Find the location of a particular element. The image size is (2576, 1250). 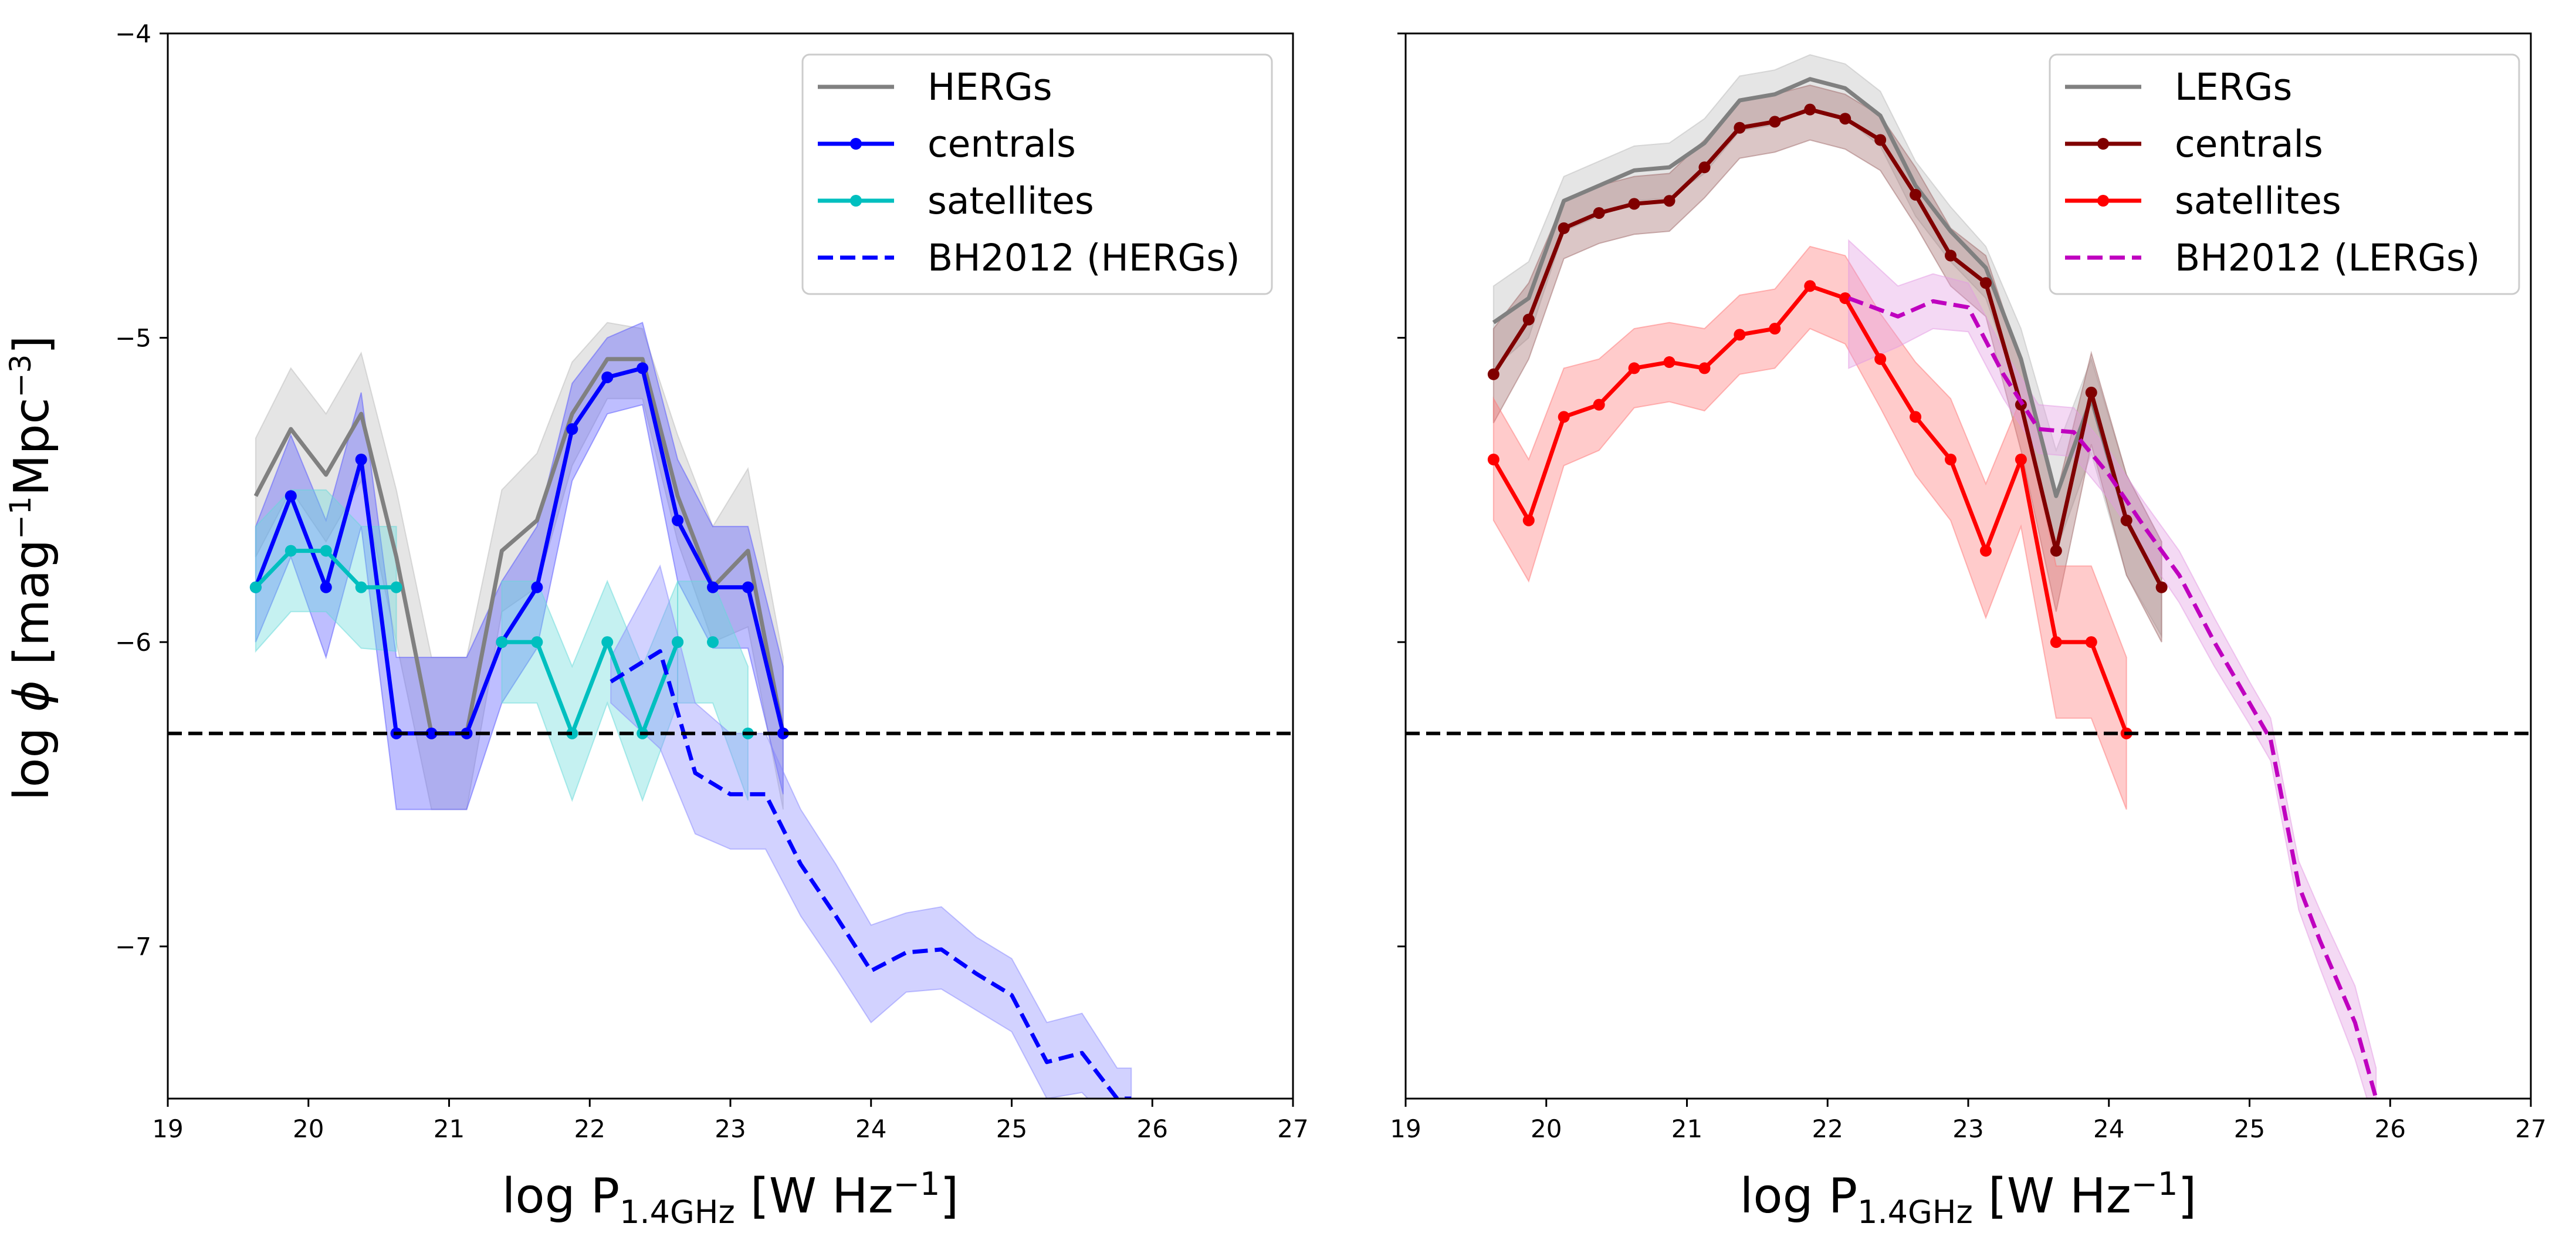

legend-0: HERGs centrals satellites BH2012 (HERGs) is located at coordinates (1037, 174).